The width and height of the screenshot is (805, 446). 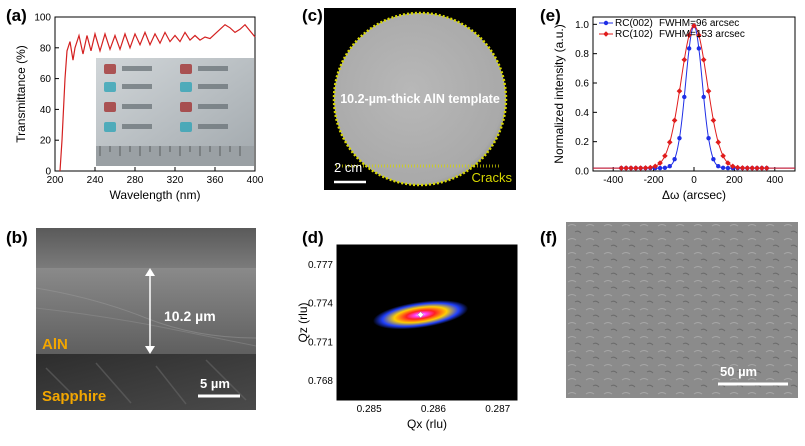 I want to click on legend-fwhm: FWHM=96 arcsec, so click(x=699, y=23).